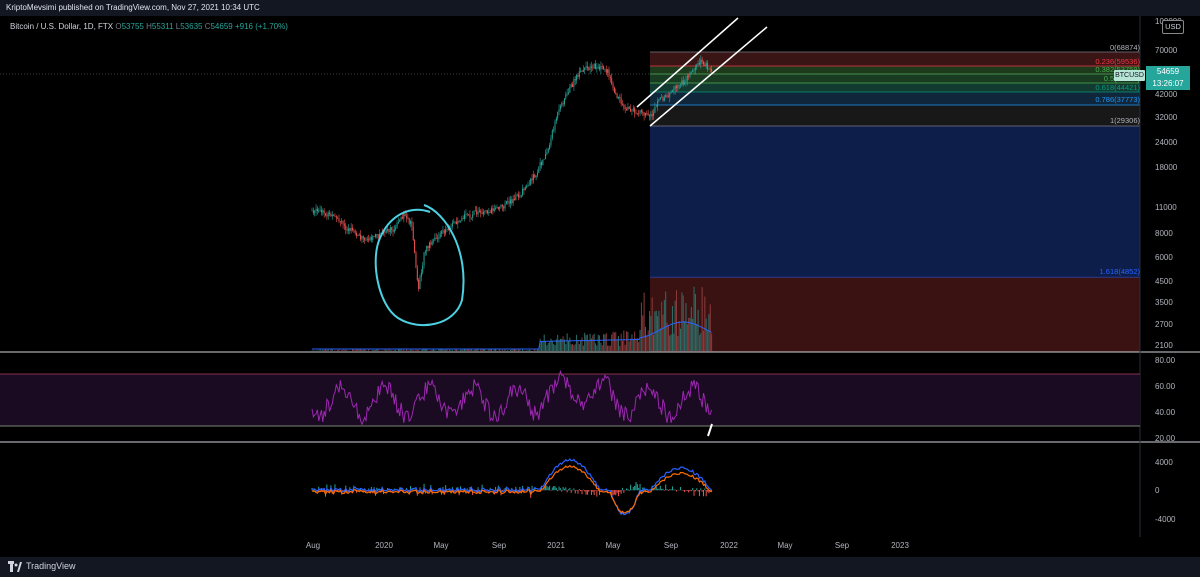 The image size is (1200, 577). I want to click on rsi-tick: 20.00, so click(1165, 438).